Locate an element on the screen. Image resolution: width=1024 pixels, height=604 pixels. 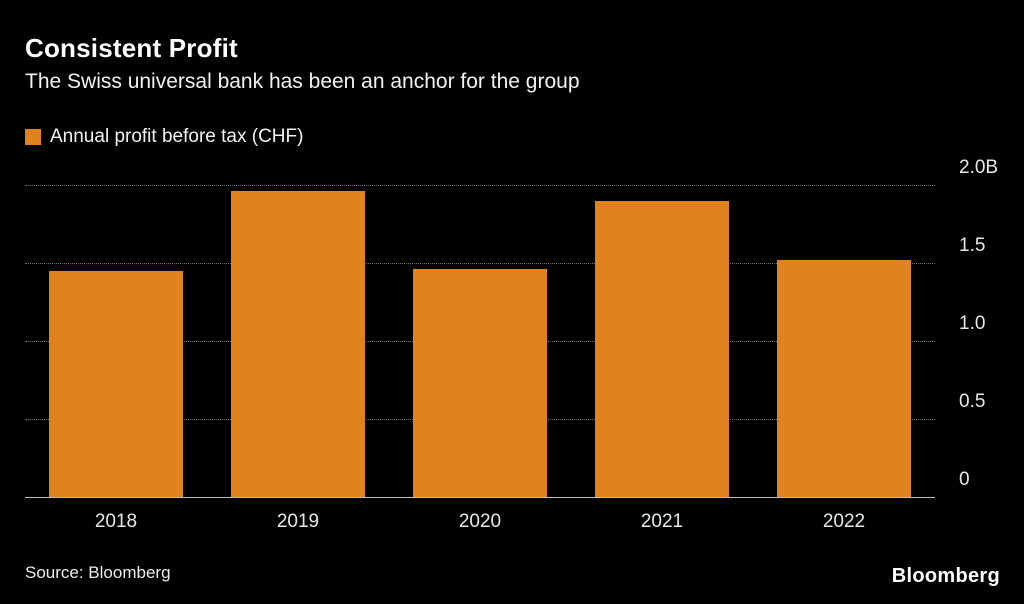
source-text: Source: Bloomberg is located at coordinates (98, 572).